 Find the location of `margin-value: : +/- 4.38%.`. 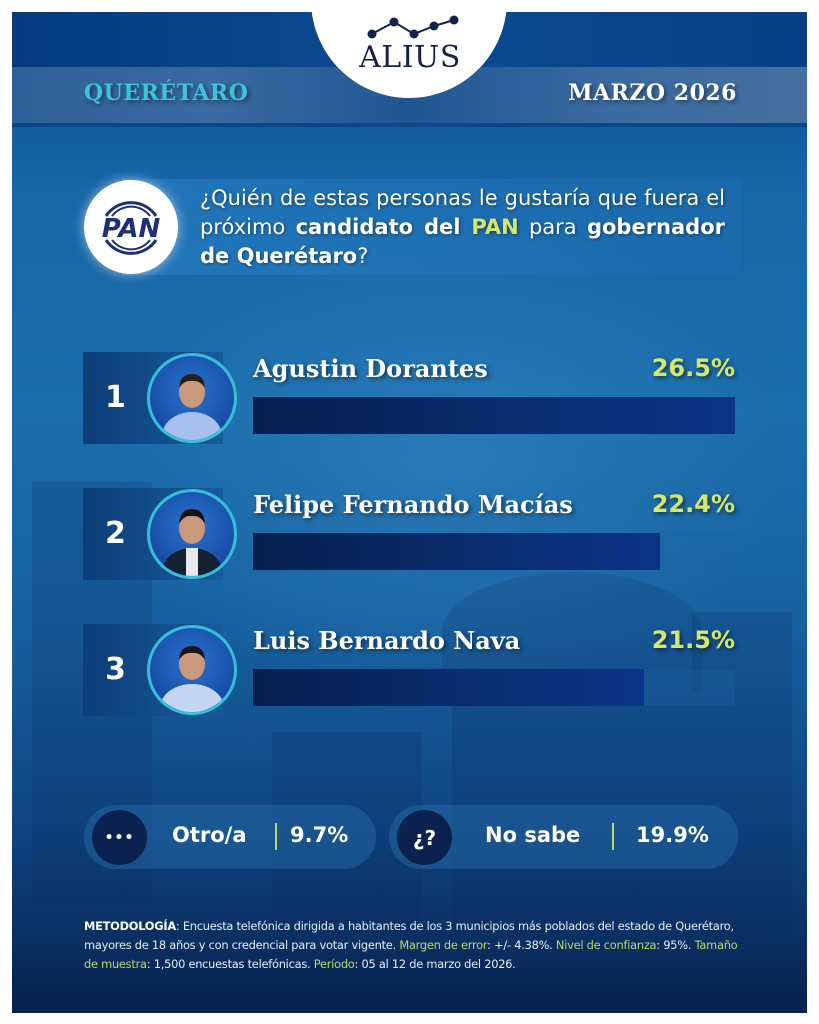

margin-value: : +/- 4.38%. is located at coordinates (521, 945).